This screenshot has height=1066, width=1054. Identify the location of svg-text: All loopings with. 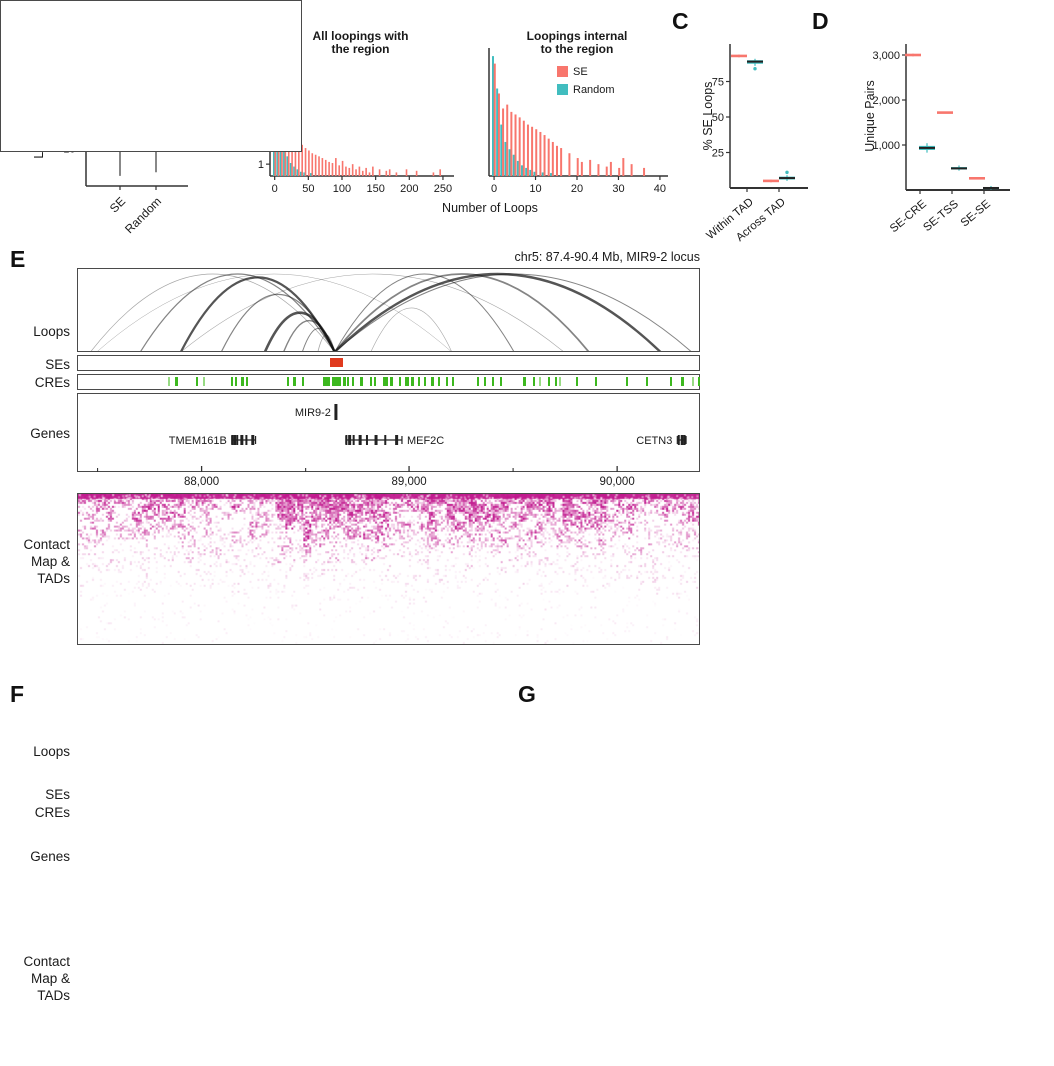
(361, 36).